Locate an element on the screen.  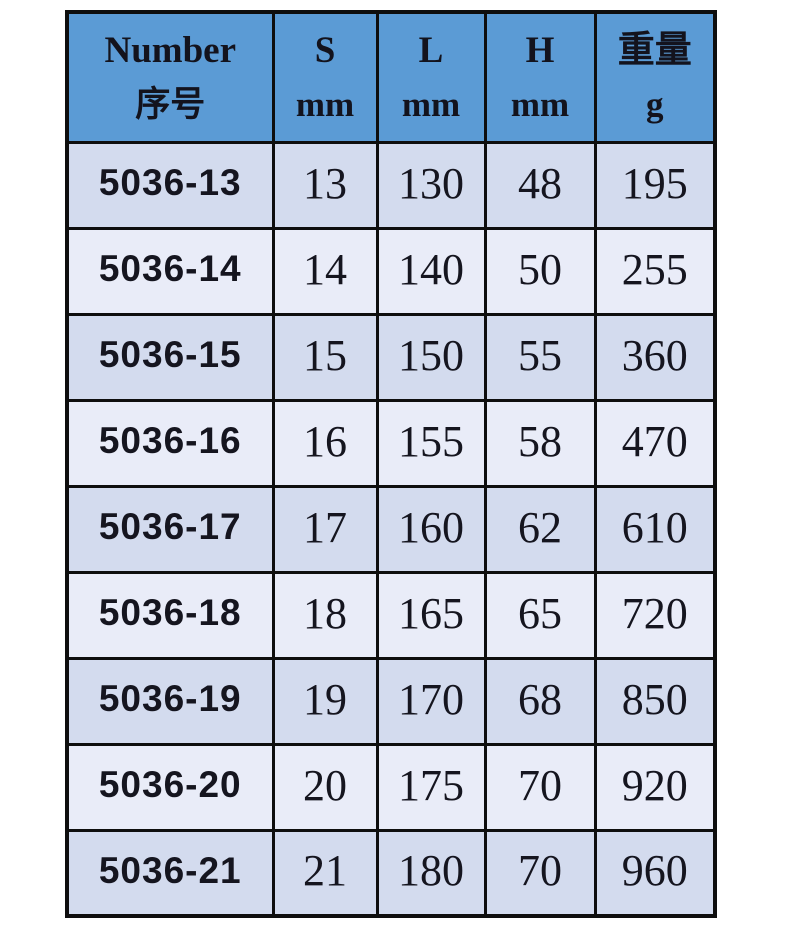
table-row: 5036-15 15 150 55 360 is located at coordinates (391, 357).